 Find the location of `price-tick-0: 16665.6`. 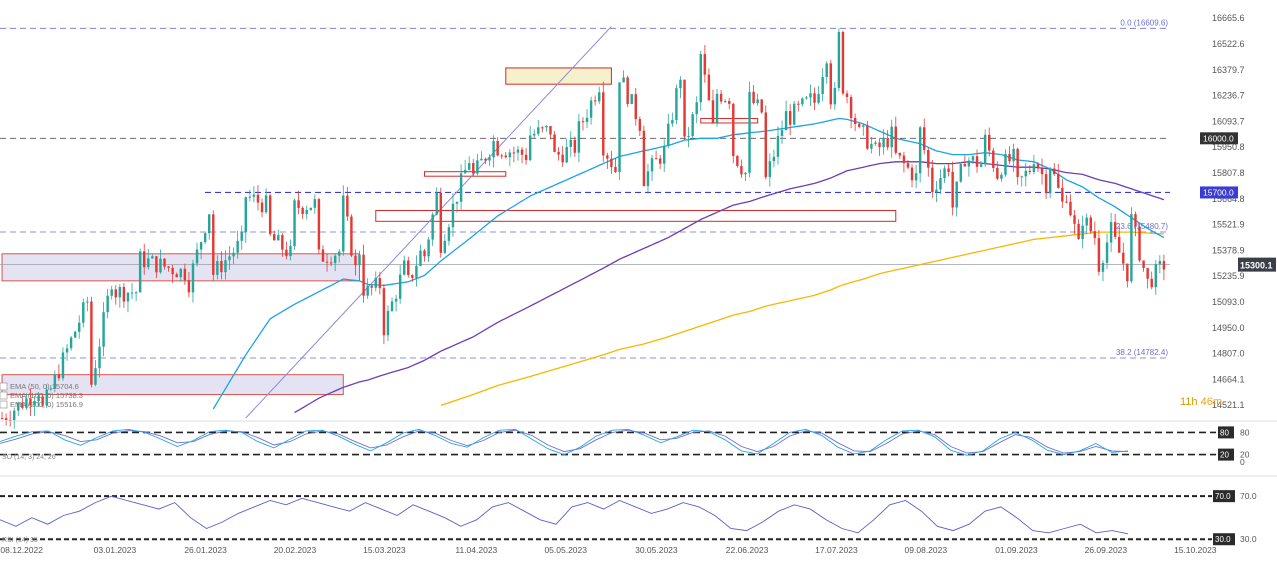

price-tick-0: 16665.6 is located at coordinates (1228, 18).